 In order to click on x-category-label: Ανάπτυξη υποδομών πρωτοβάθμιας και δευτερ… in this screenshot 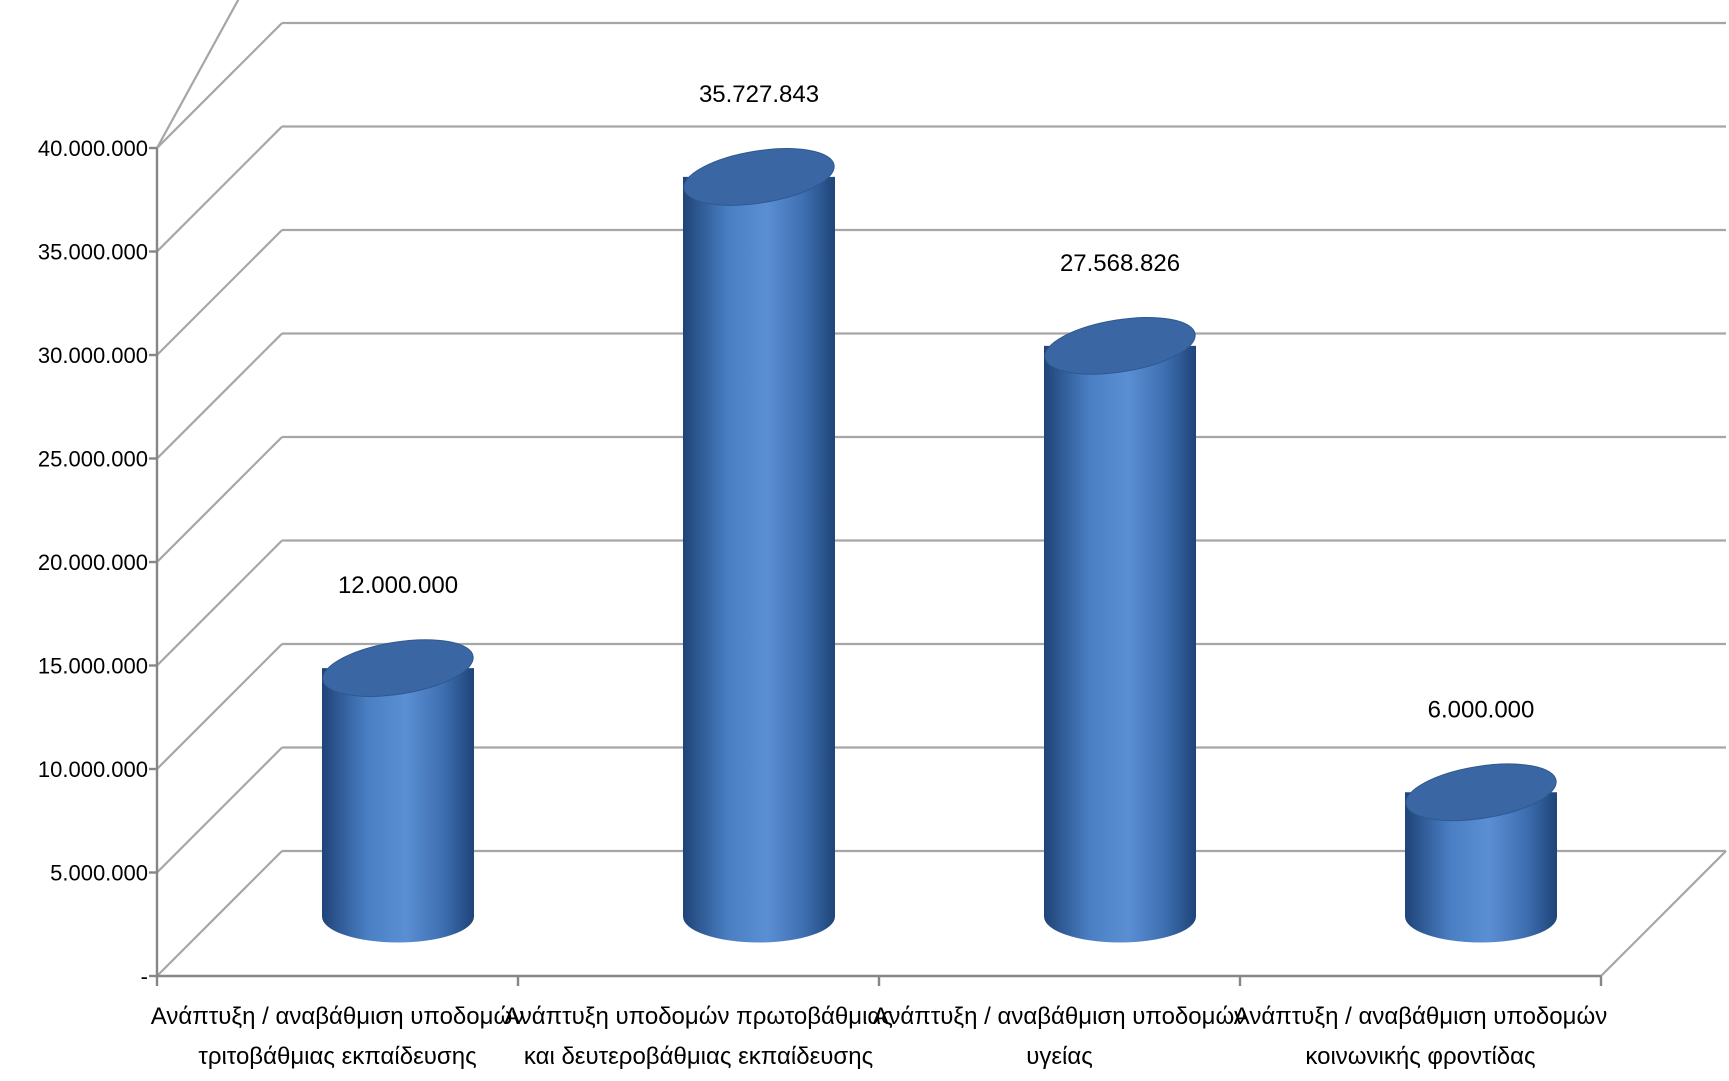, I will do `click(698, 1036)`.